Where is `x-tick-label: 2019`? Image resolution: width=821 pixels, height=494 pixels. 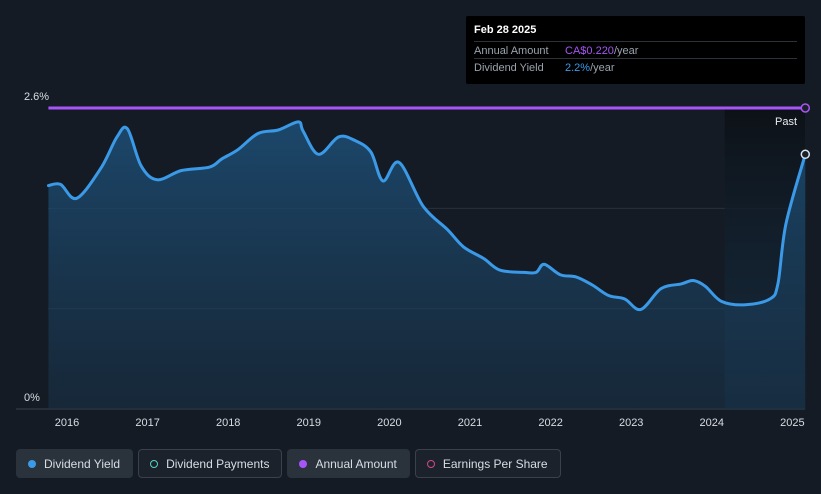
x-tick-label: 2019 is located at coordinates (309, 423).